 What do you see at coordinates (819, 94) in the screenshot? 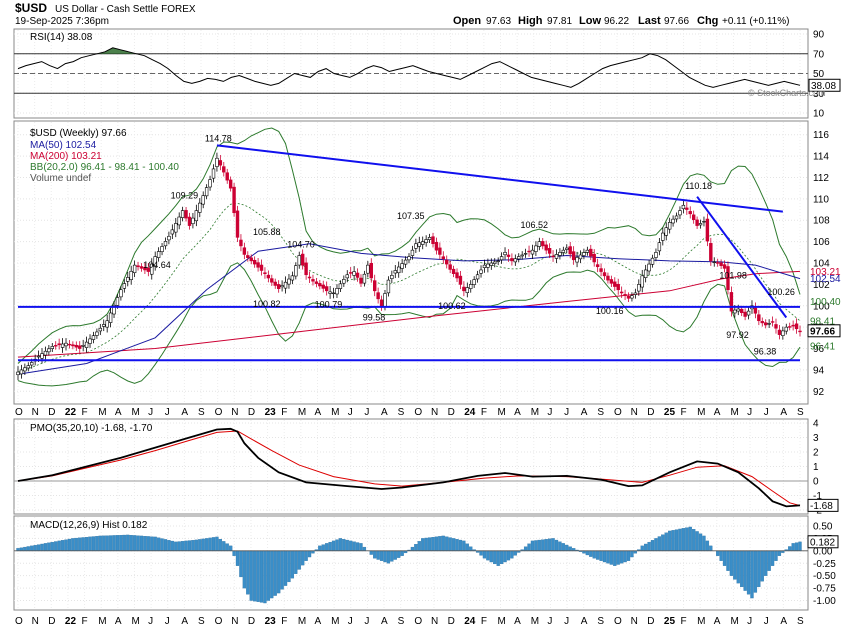
I see `rsi-tick-label: 30` at bounding box center [819, 94].